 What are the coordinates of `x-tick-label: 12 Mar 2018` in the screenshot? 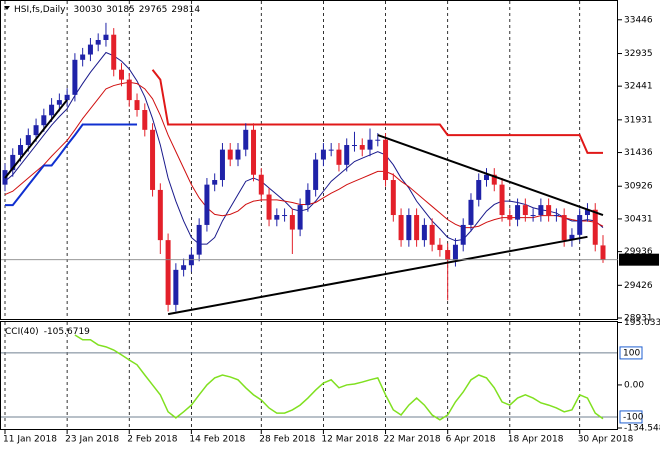 It's located at (349, 440).